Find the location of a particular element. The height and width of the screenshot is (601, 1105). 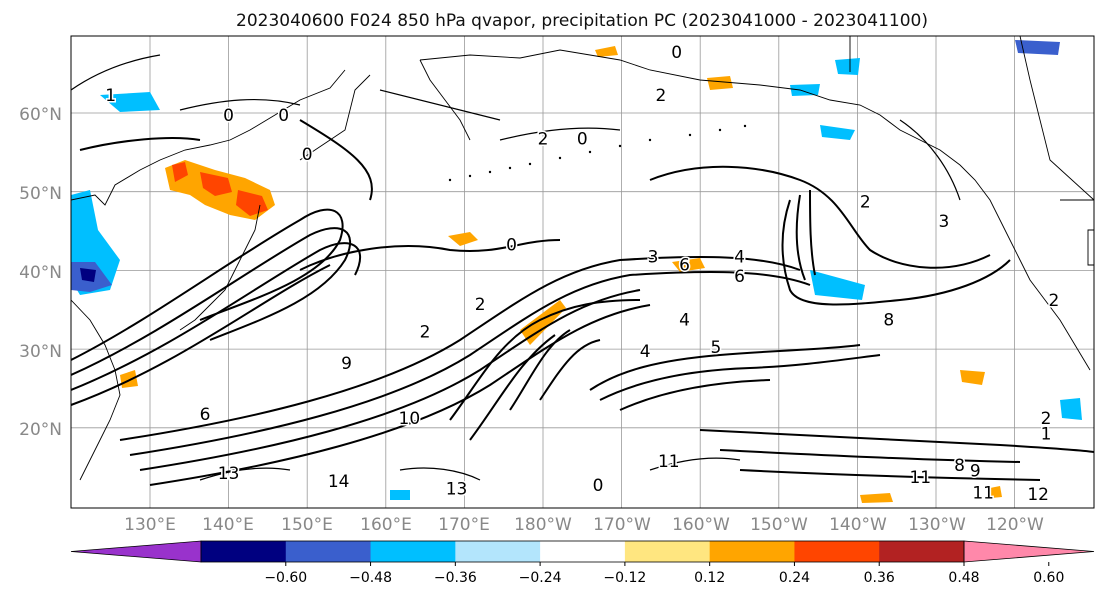

lat-label: 40°N is located at coordinates (40, 273).